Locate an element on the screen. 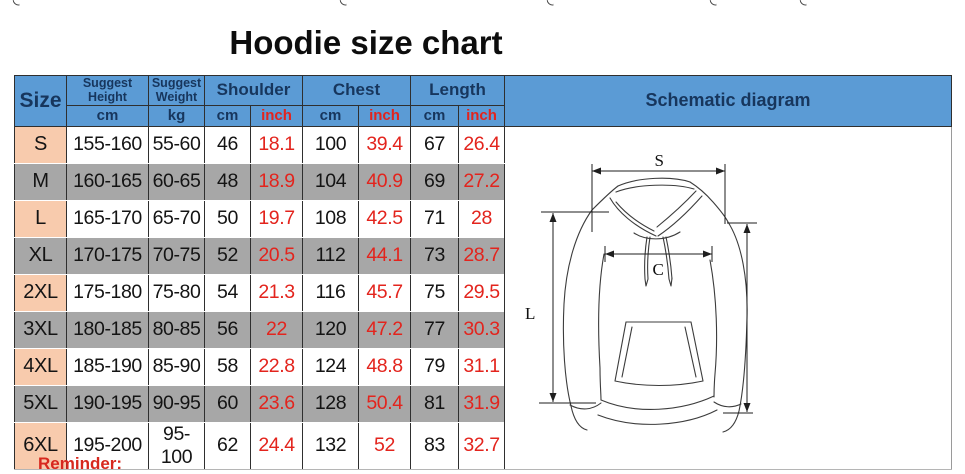  unit-shoulder-cm: cm is located at coordinates (227, 115).